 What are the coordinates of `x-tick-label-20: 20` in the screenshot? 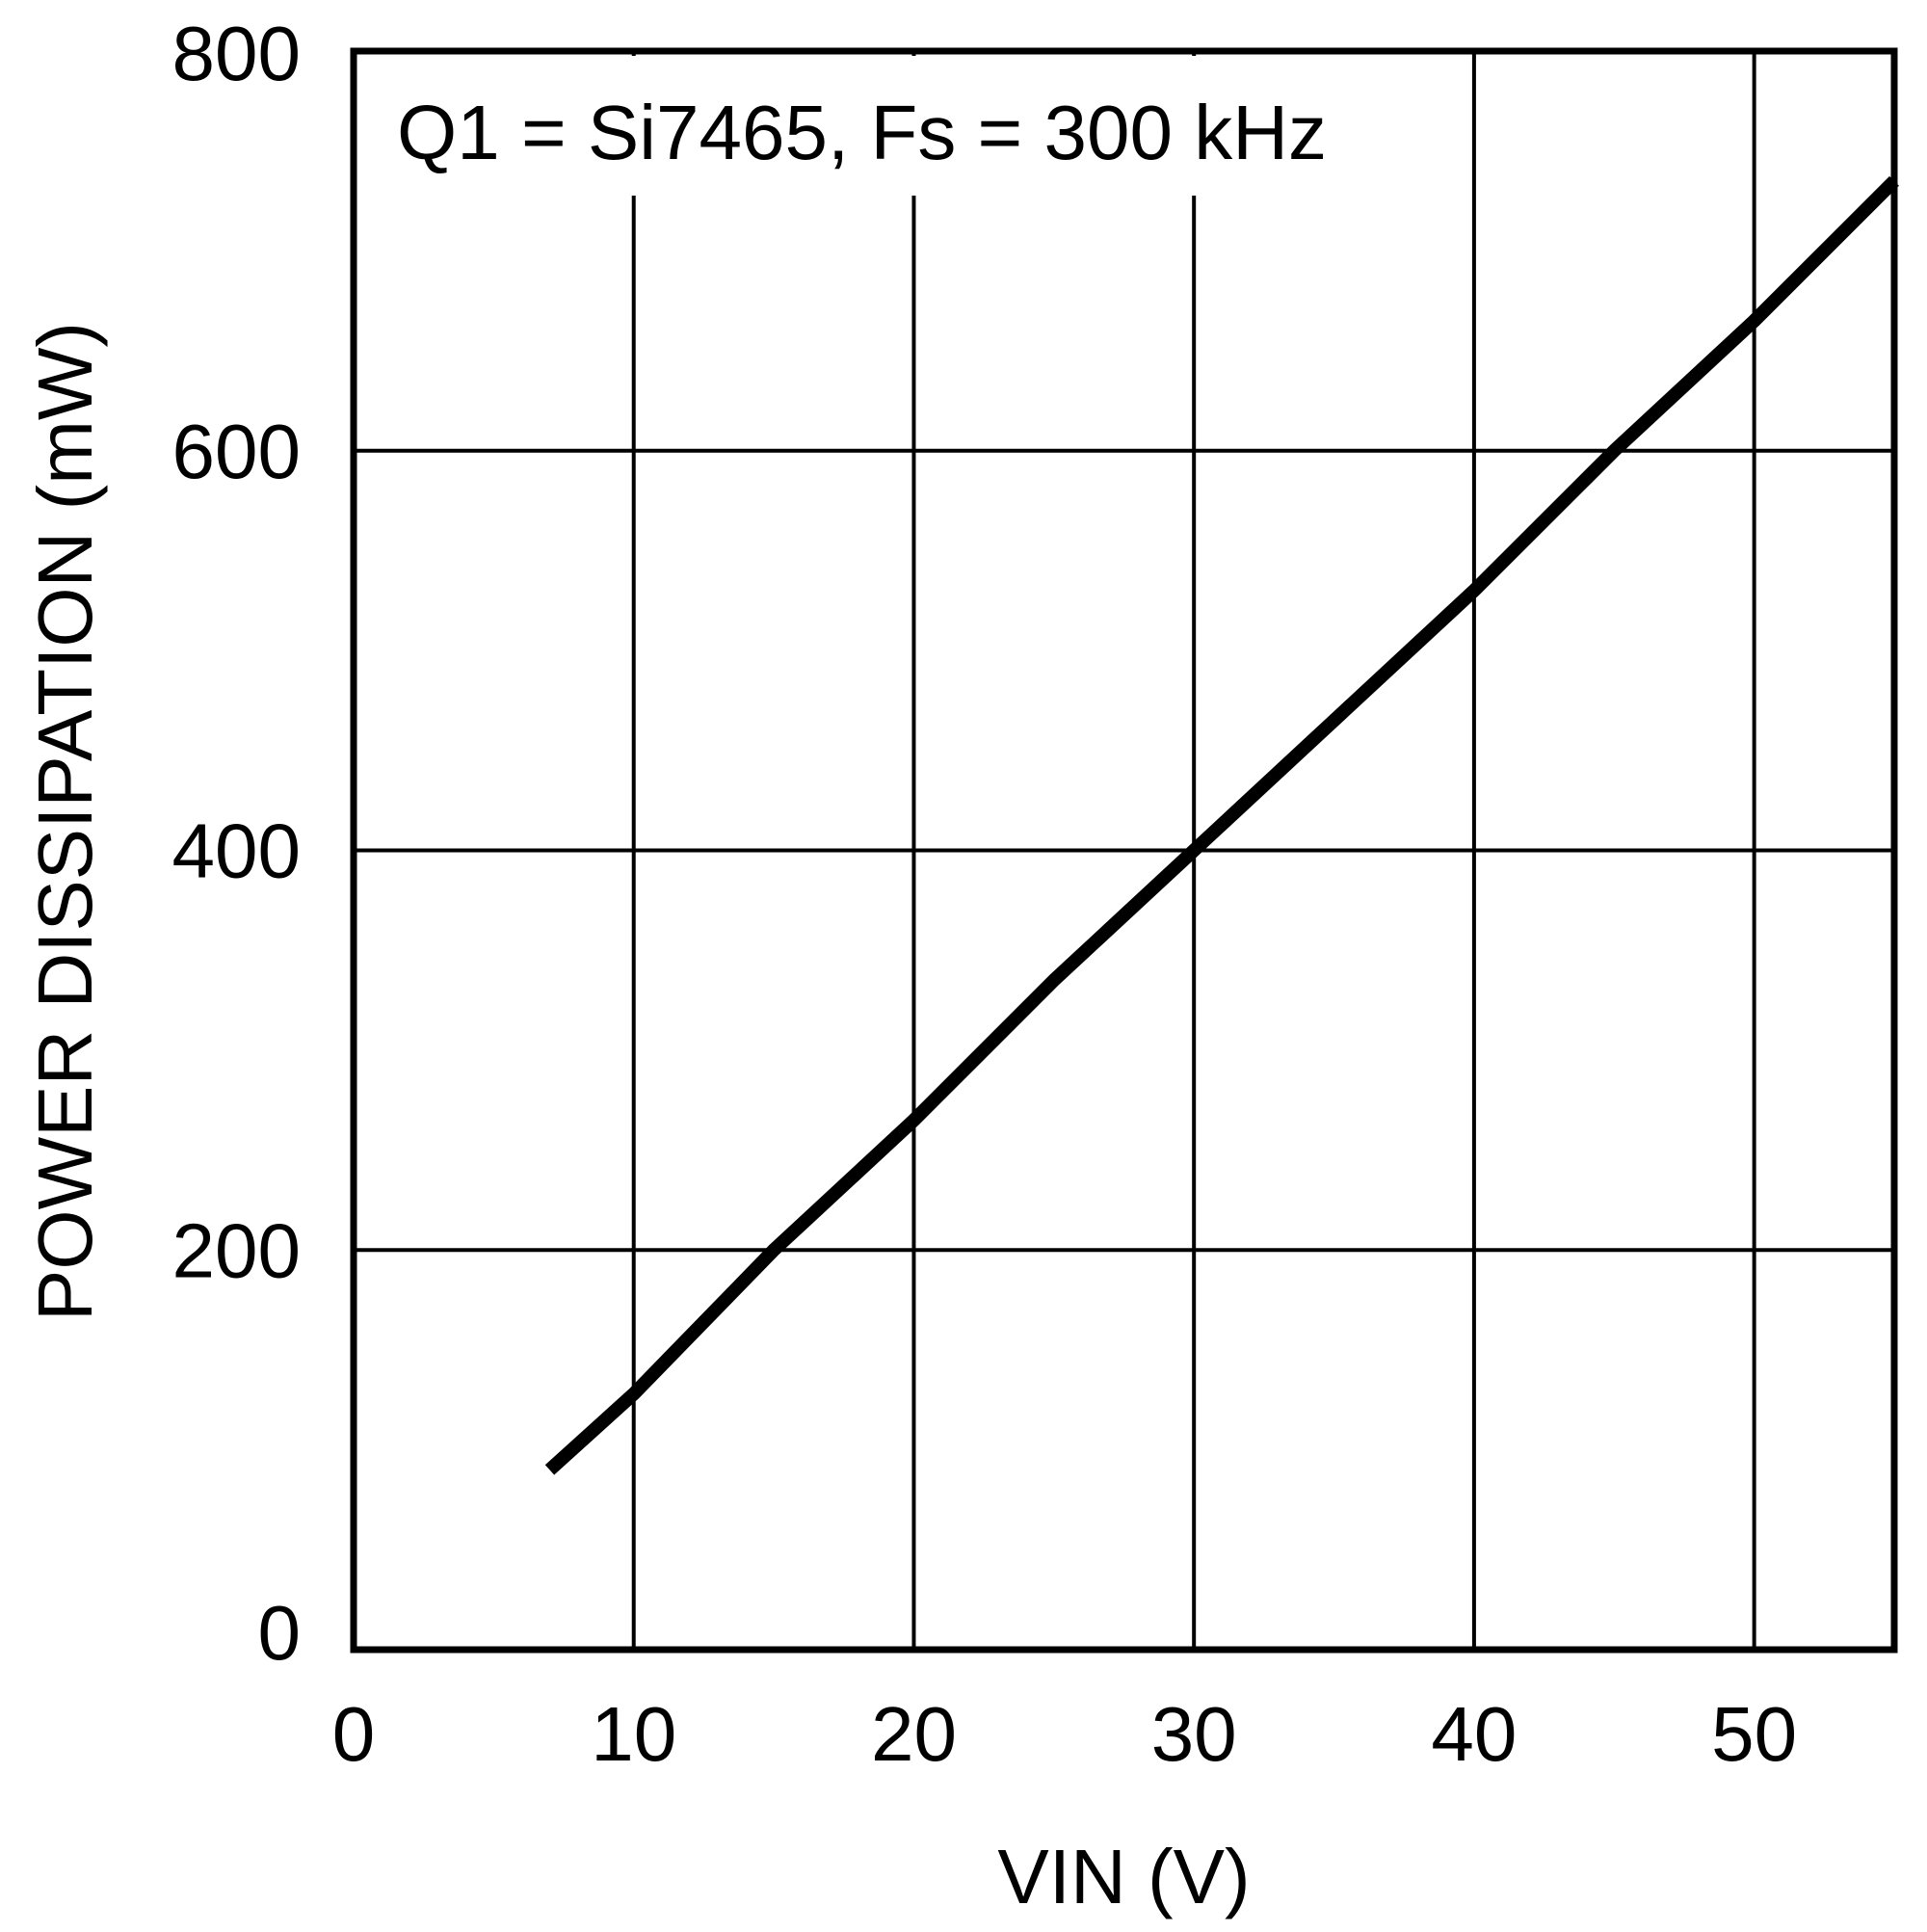 It's located at (914, 1734).